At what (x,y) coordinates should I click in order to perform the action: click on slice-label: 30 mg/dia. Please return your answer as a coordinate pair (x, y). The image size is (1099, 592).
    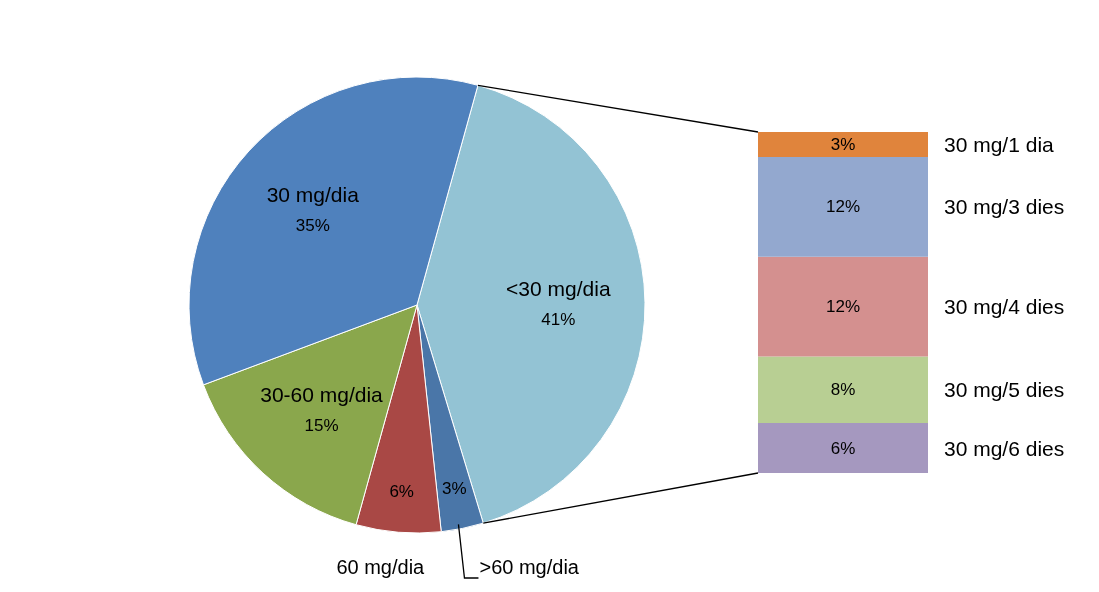
    Looking at the image, I should click on (313, 195).